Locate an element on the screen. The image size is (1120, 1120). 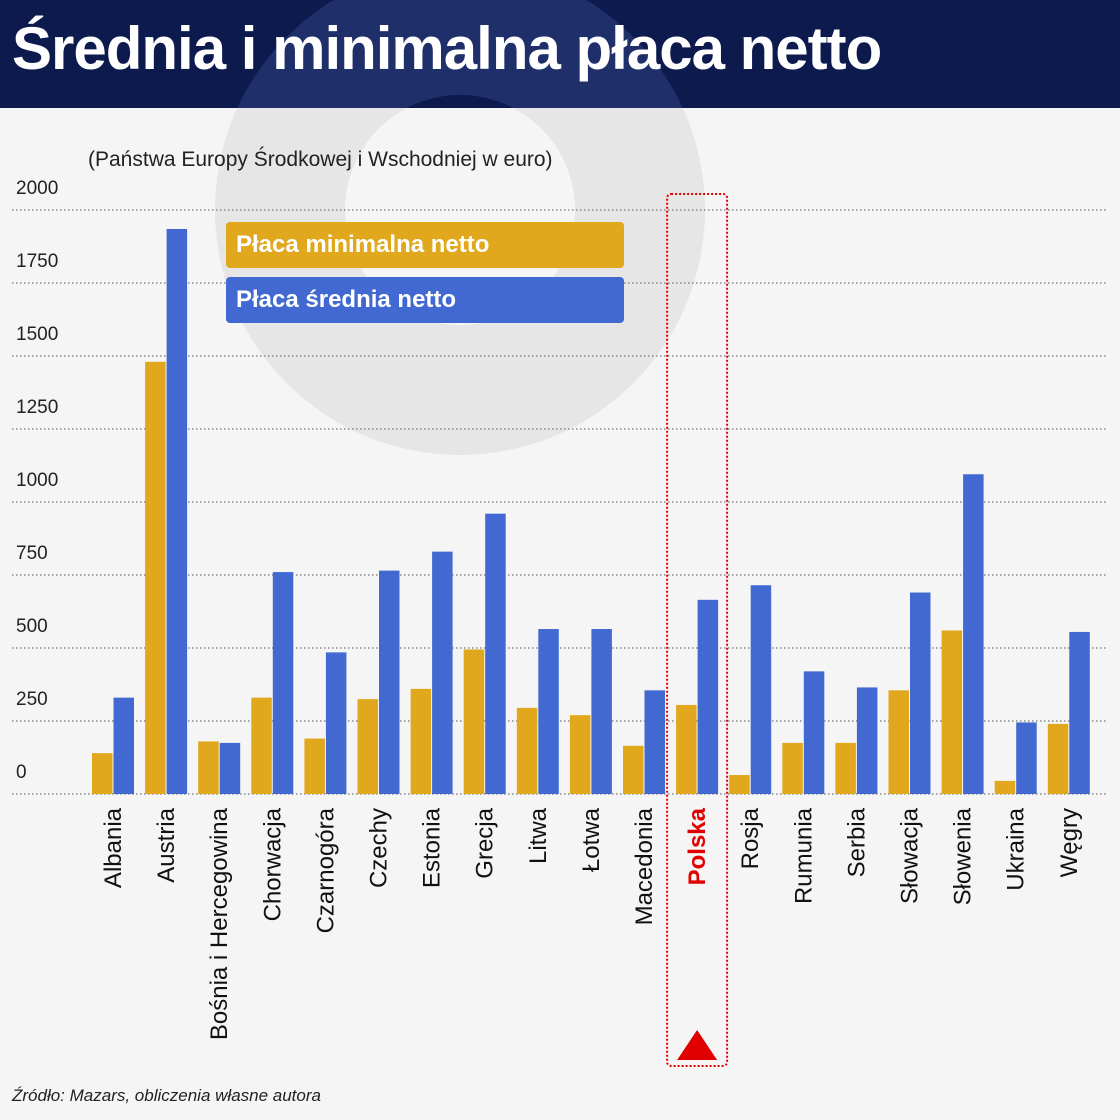
y-tick-label: 2000 is located at coordinates (37, 188).